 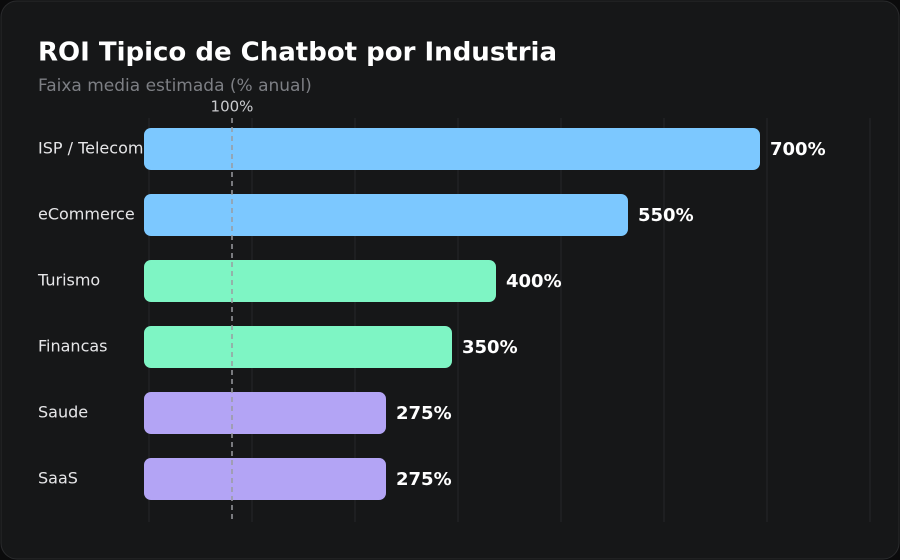 I want to click on value-label: 550%, so click(x=666, y=215).